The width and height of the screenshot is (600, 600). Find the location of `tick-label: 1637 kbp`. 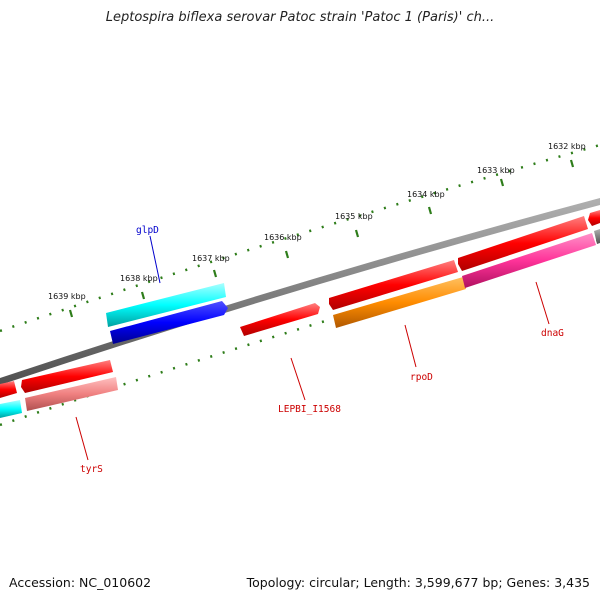

tick-label: 1637 kbp is located at coordinates (211, 258).